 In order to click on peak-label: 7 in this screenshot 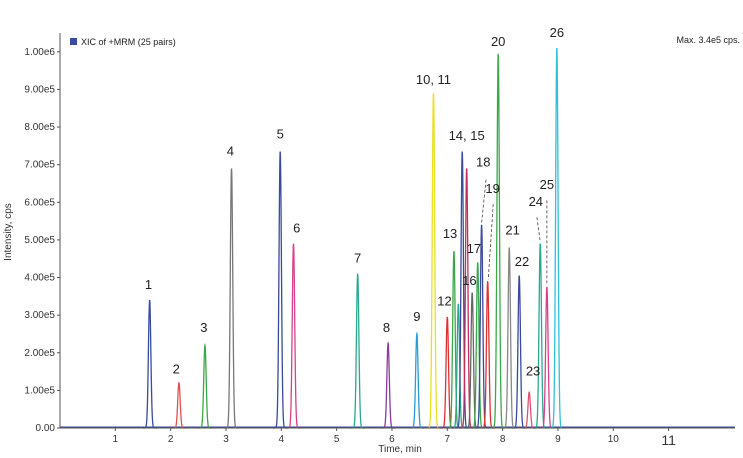, I will do `click(357, 257)`.